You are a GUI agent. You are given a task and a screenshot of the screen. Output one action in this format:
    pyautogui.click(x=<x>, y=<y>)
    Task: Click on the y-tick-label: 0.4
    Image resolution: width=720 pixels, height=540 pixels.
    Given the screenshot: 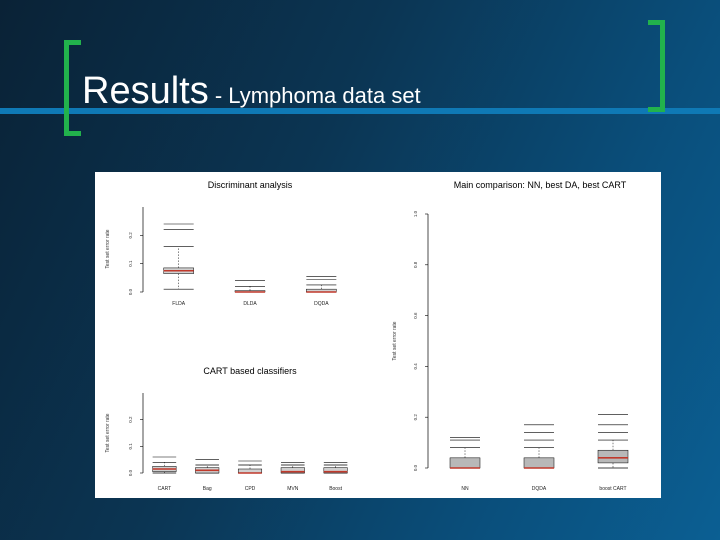 What is the action you would take?
    pyautogui.click(x=415, y=366)
    